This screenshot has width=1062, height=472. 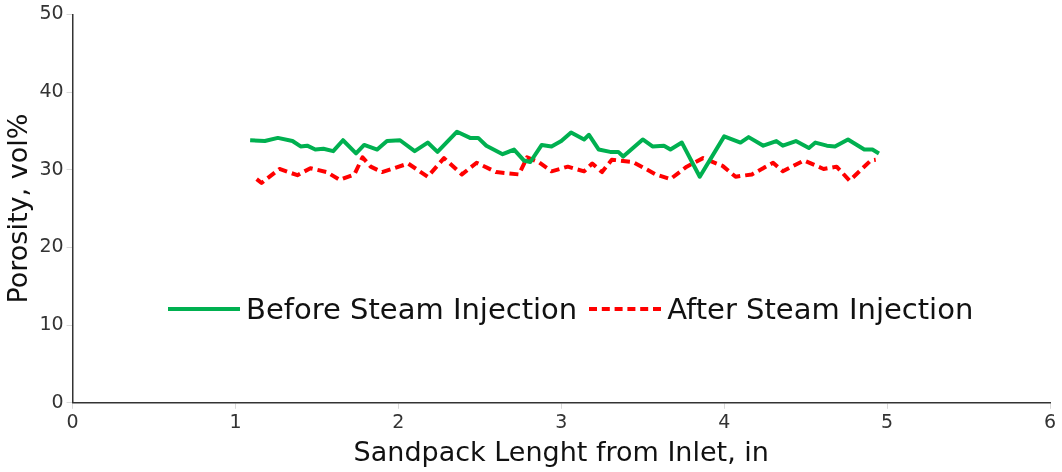 I want to click on x-tick-label: 5, so click(x=887, y=421).